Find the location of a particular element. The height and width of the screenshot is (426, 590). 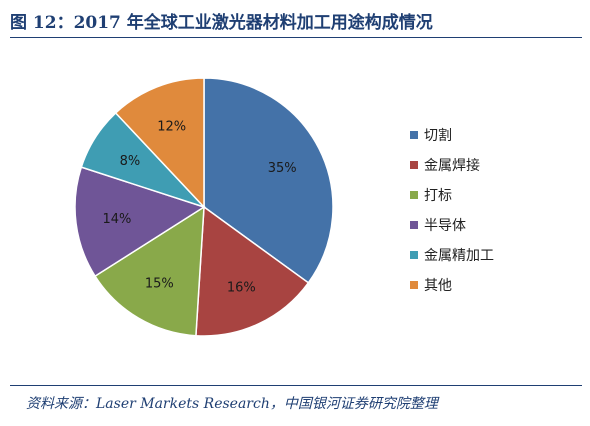

legend-label: 其他 is located at coordinates (438, 286).